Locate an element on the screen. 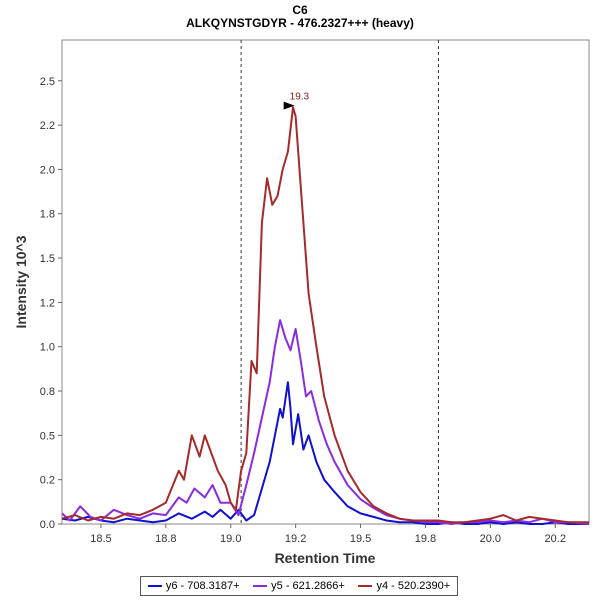 The width and height of the screenshot is (600, 600). legend-item-y6: y6 - 708.3187+ is located at coordinates (193, 586).